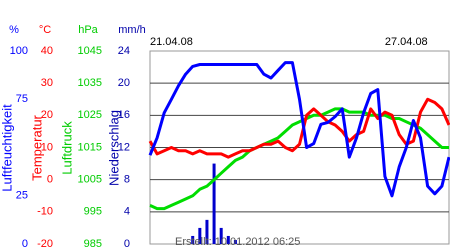 This screenshot has height=250, width=450. I want to click on y-tick-label: -20, so click(45, 244).